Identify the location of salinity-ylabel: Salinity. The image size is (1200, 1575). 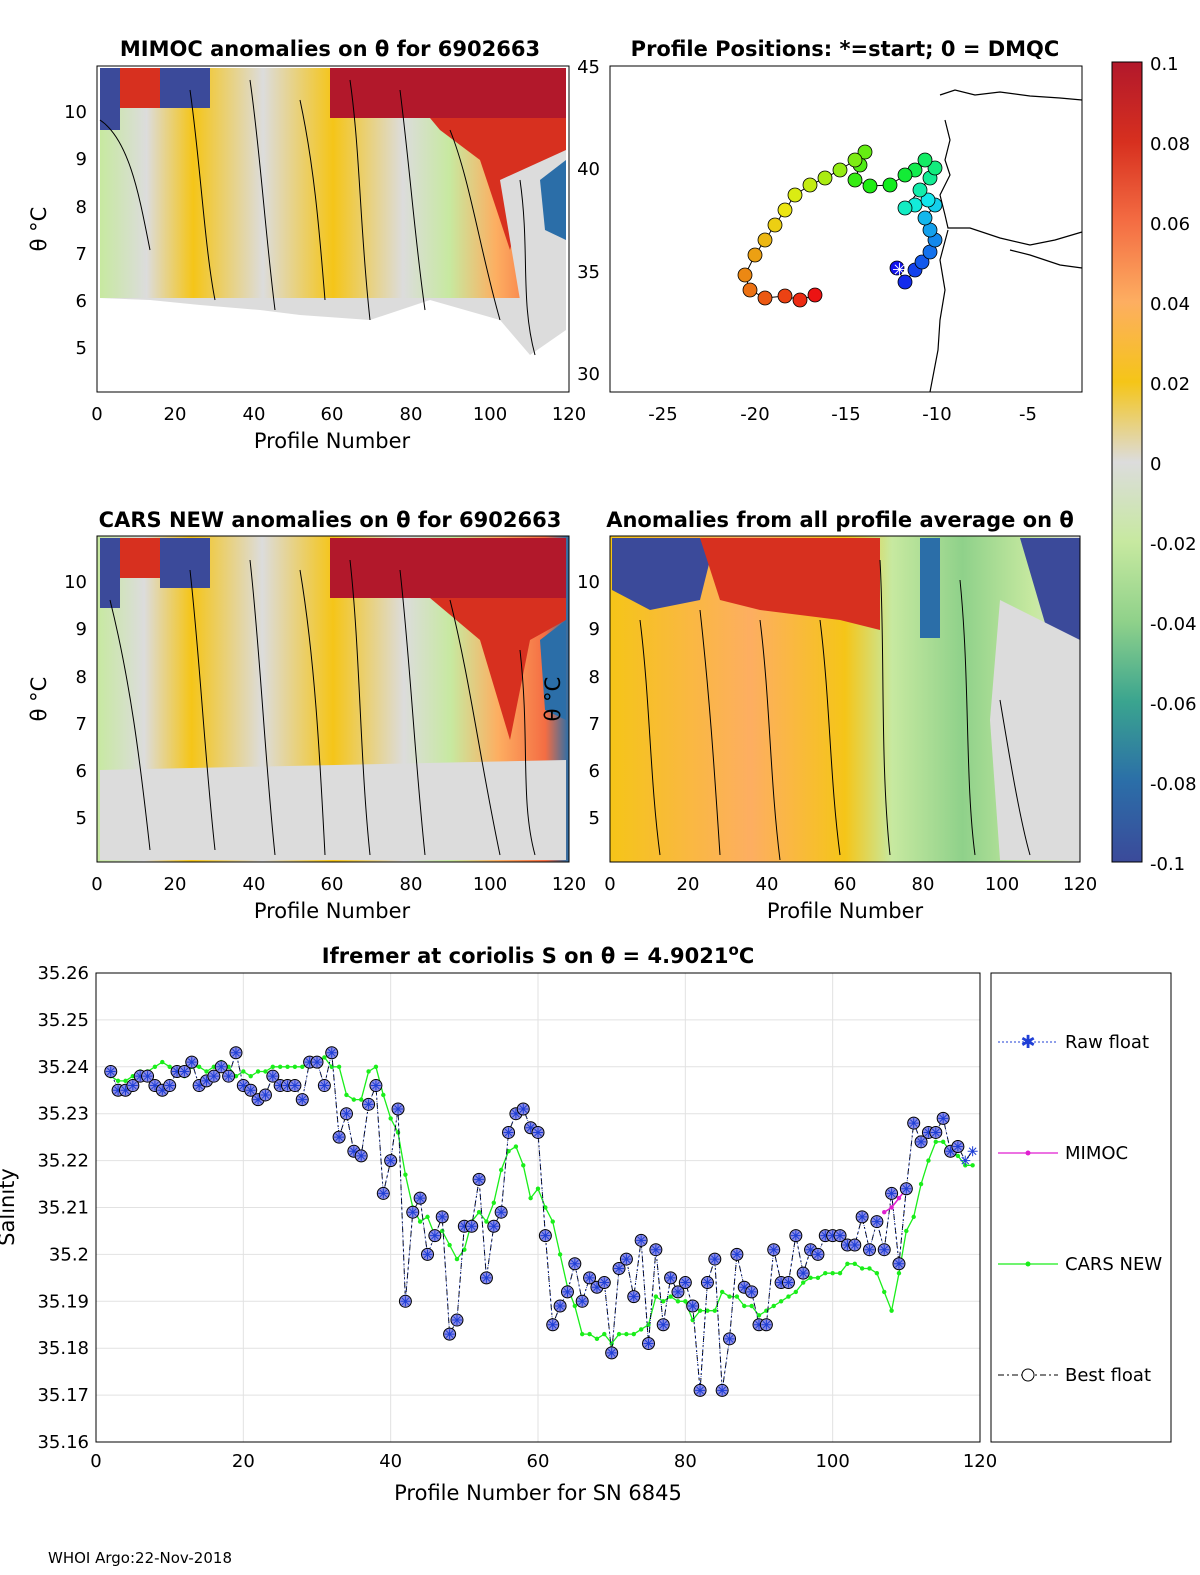
(9, 1207).